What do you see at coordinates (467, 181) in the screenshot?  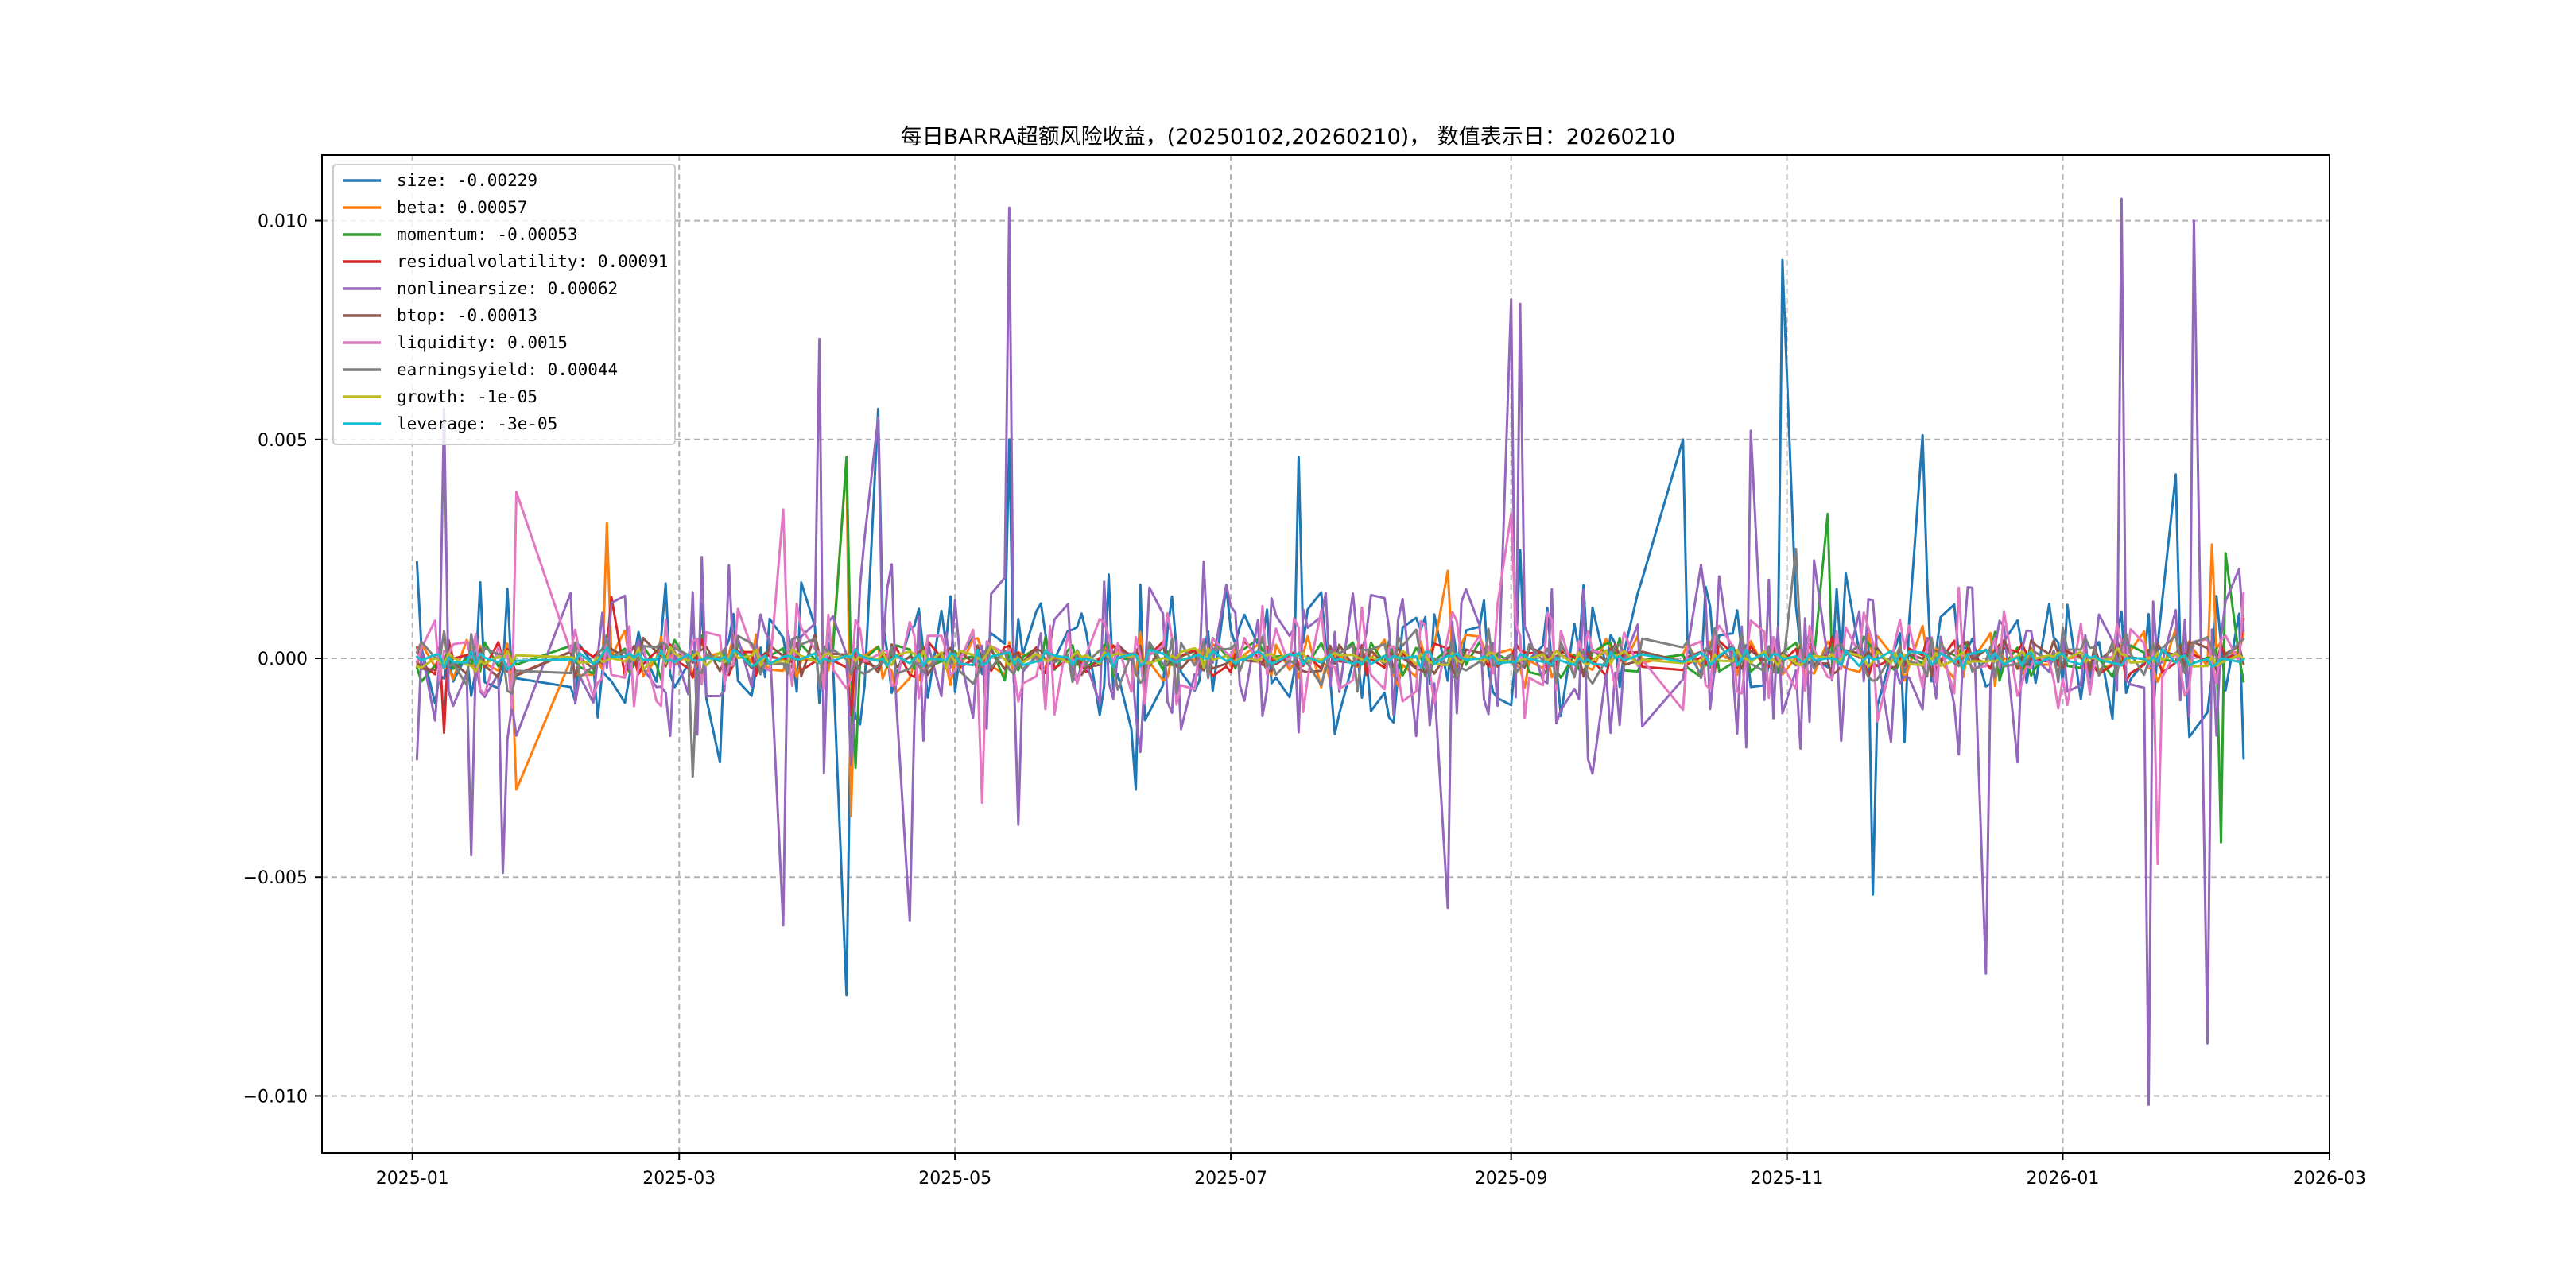 I see `legend-label: size: -0.00229` at bounding box center [467, 181].